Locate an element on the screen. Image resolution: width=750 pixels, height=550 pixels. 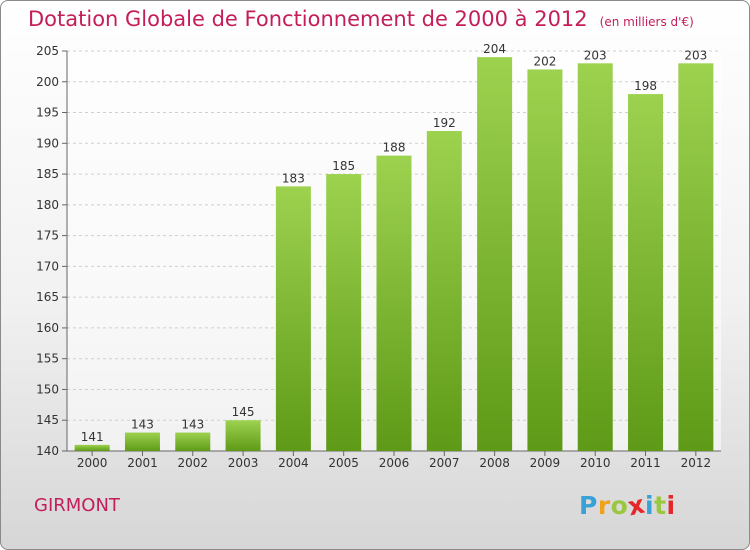
data-label: 141 is located at coordinates (92, 437).